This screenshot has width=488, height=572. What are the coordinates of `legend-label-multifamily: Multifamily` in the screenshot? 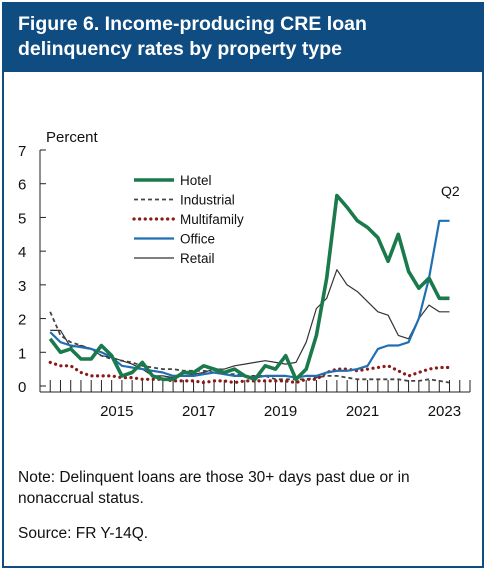 It's located at (212, 219).